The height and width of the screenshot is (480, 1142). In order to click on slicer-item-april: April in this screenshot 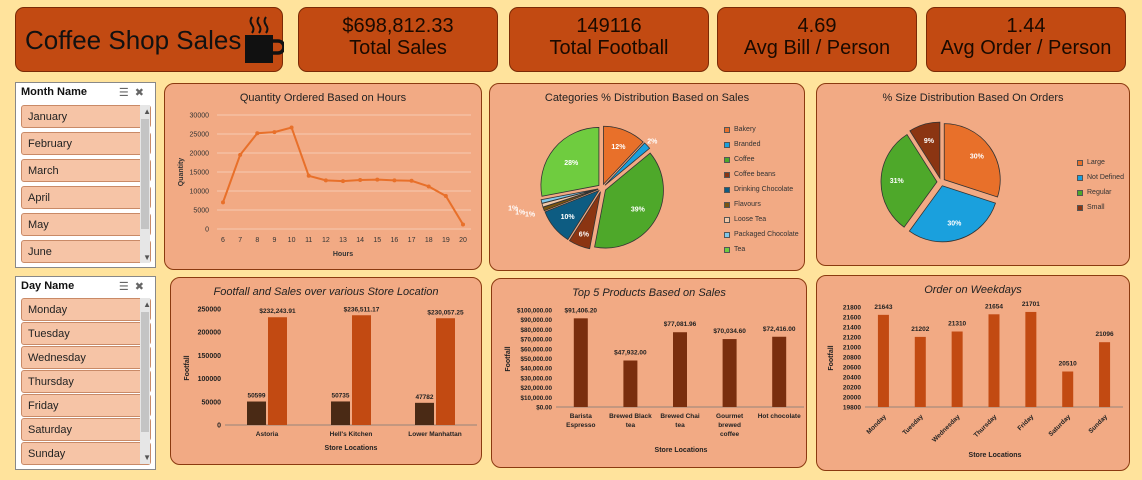, I will do `click(86, 197)`.